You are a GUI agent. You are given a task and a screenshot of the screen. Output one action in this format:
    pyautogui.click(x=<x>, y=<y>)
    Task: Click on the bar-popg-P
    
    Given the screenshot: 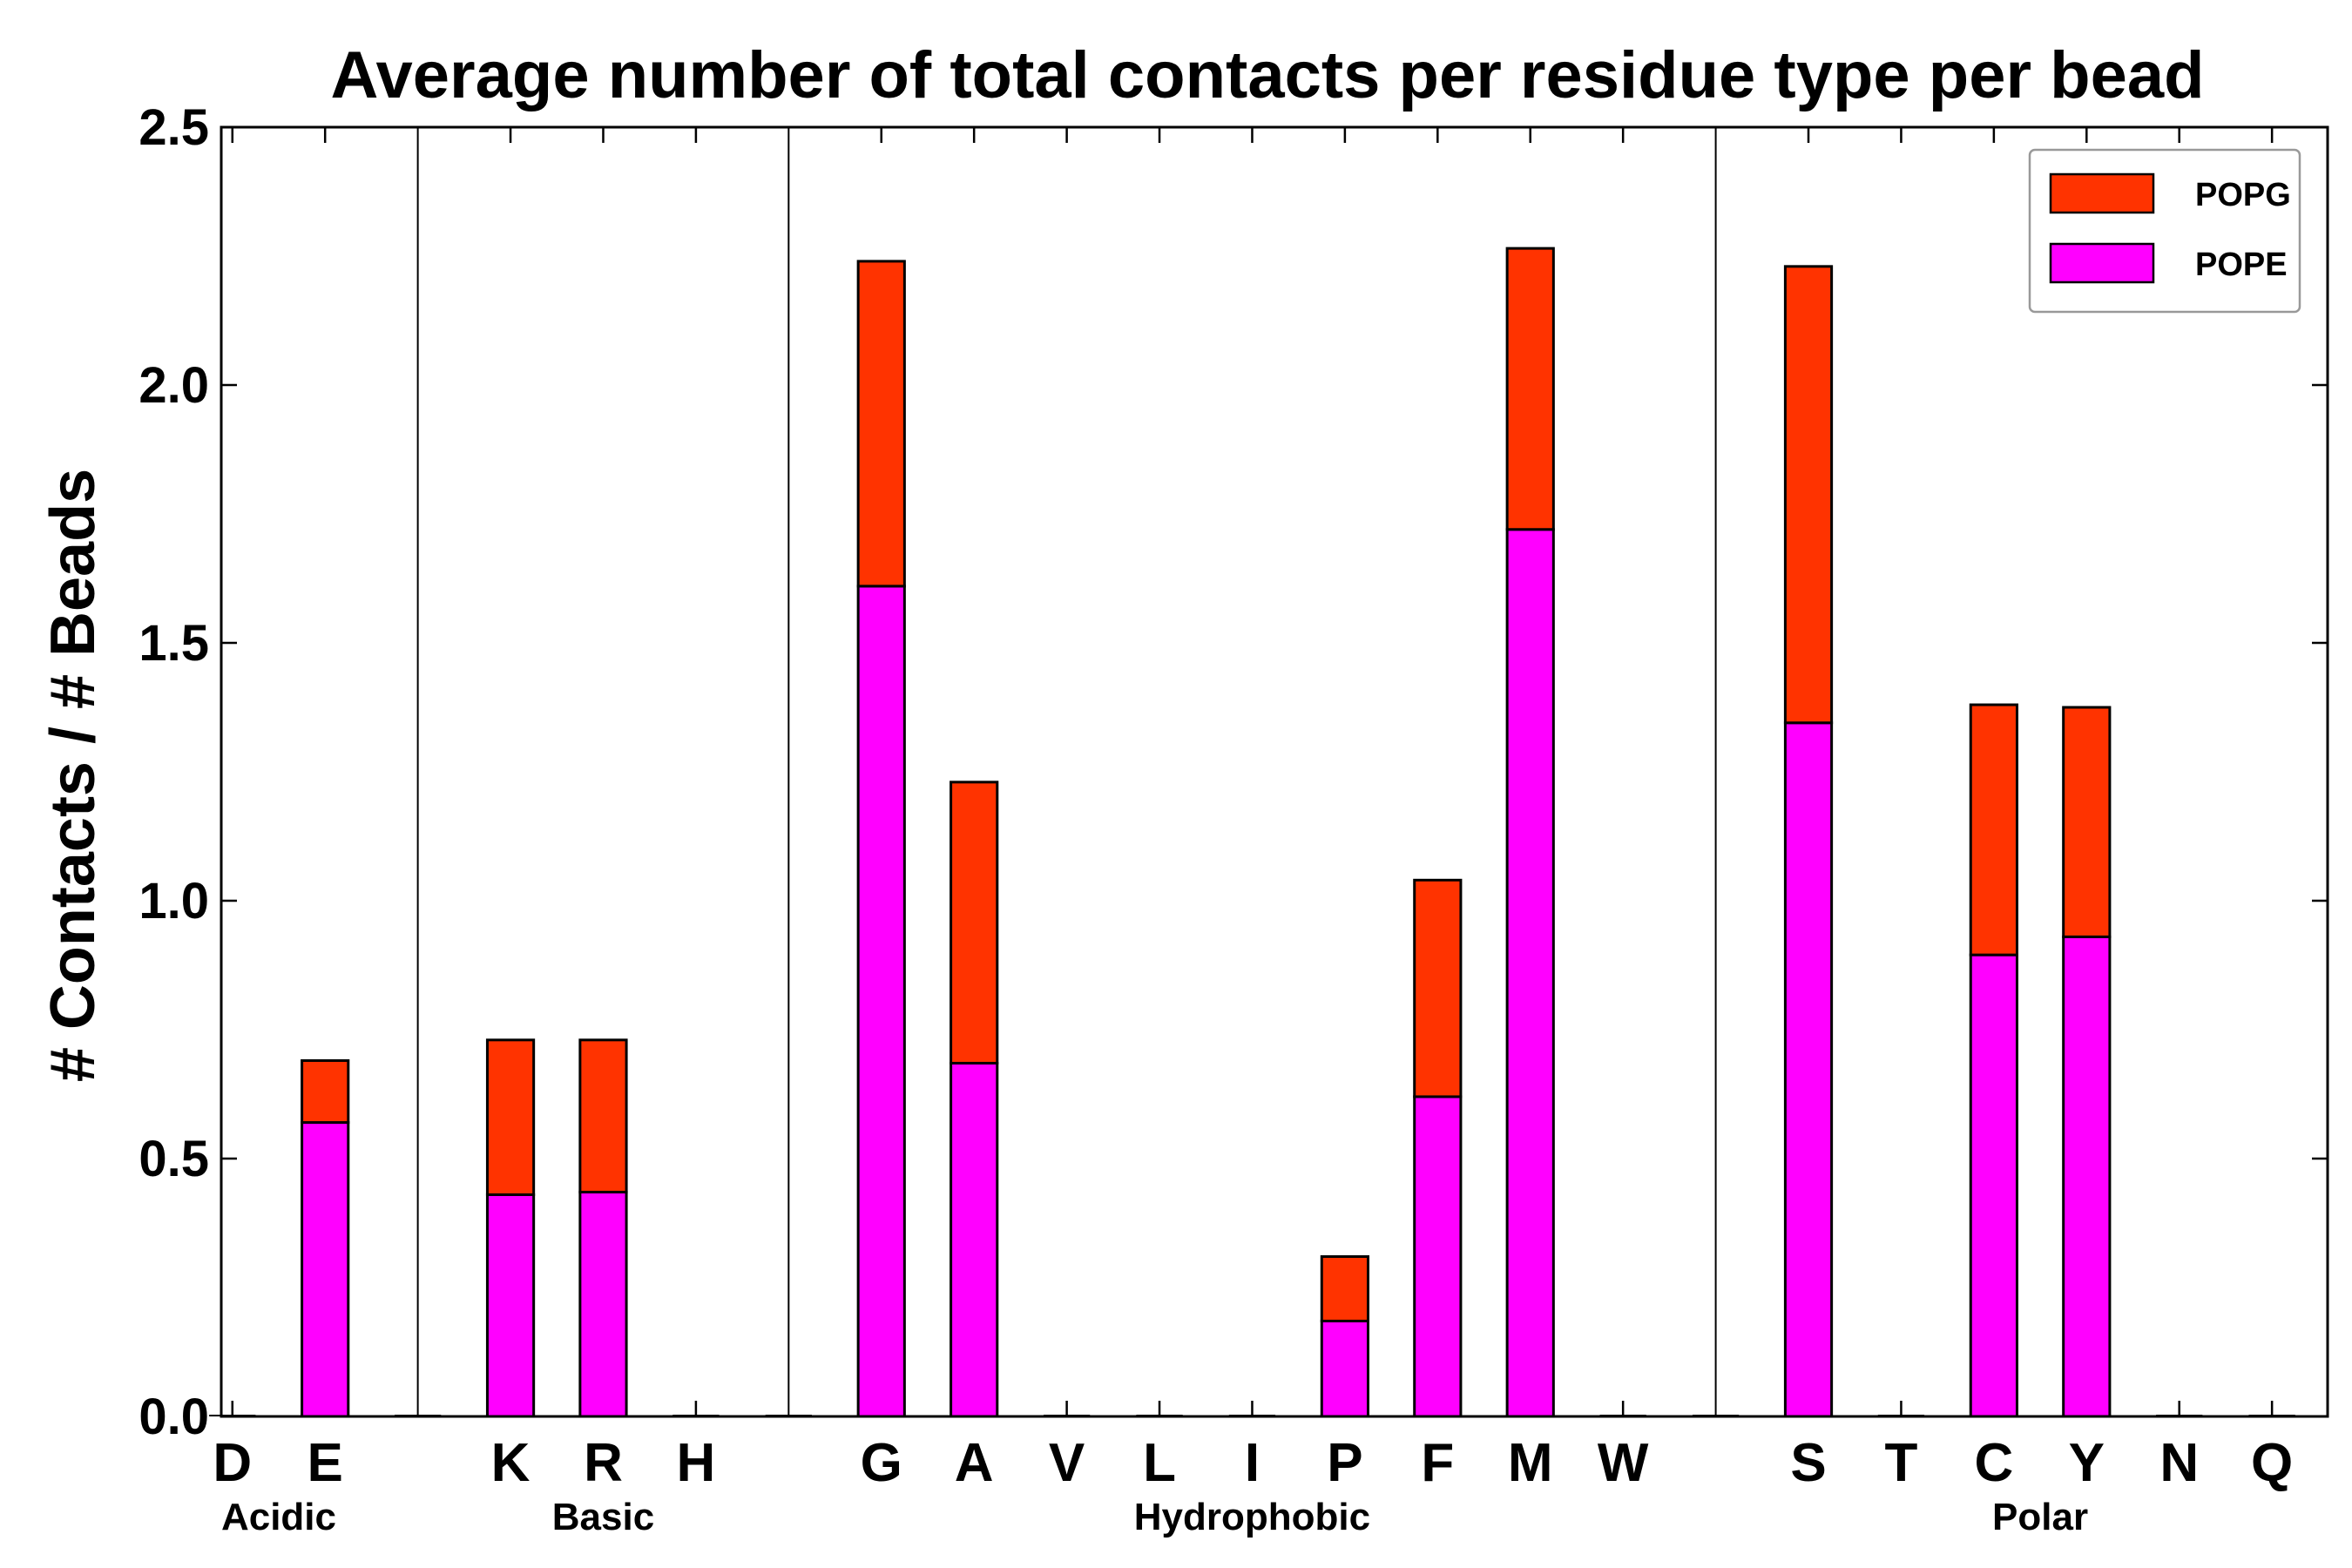 What is the action you would take?
    pyautogui.click(x=1344, y=1288)
    